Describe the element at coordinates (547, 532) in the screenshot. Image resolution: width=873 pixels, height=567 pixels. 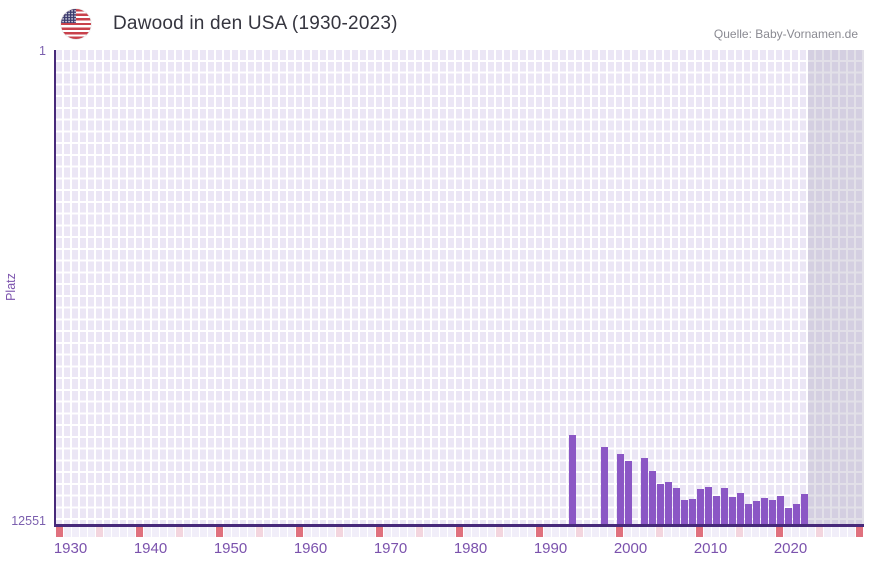
I see `year-marker-1991` at that location.